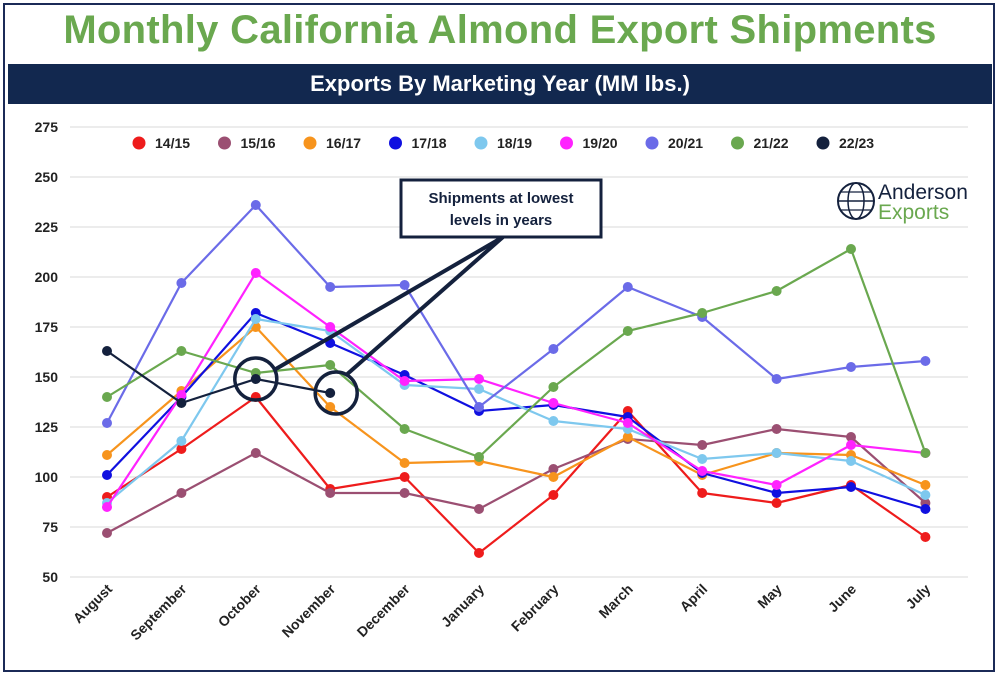  I want to click on legend-label: 16/17, so click(343, 143).